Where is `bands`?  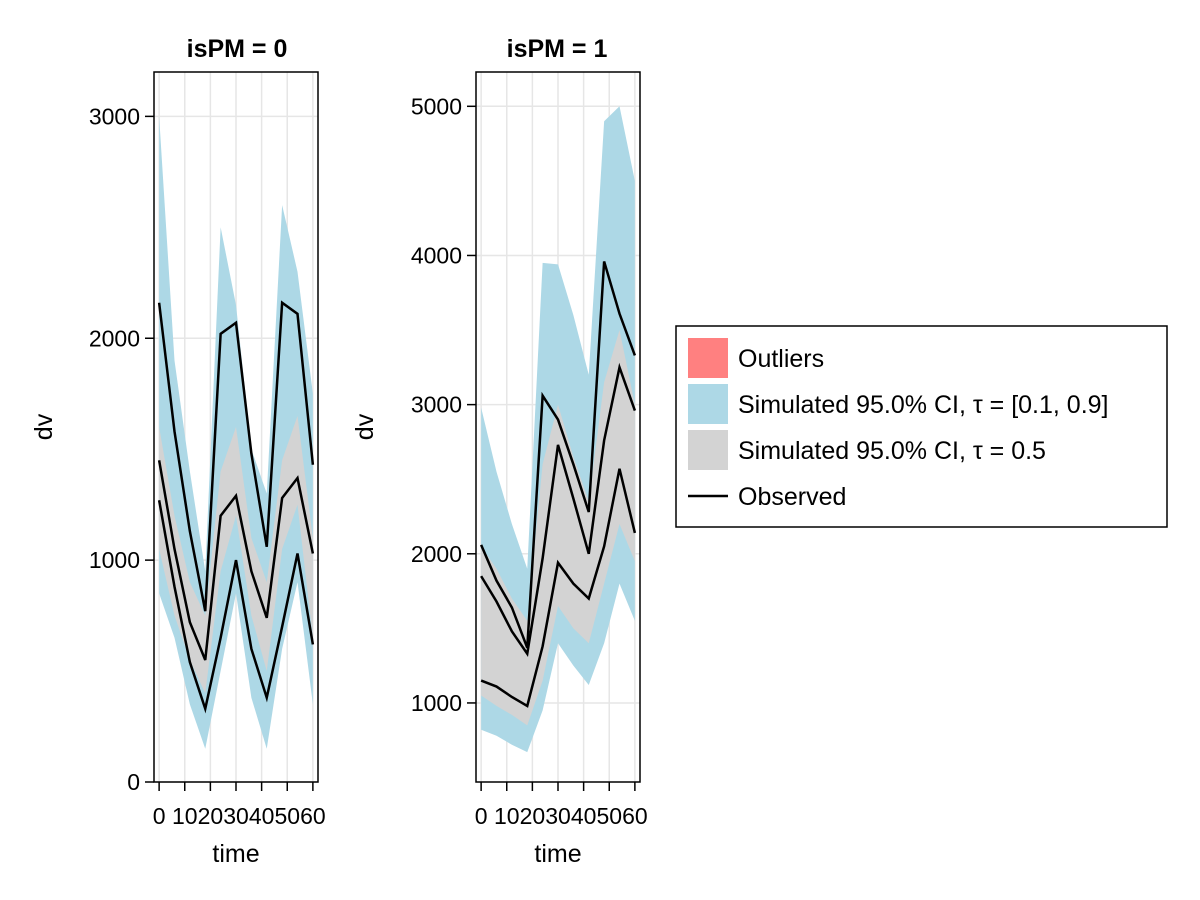
bands is located at coordinates (236, 432).